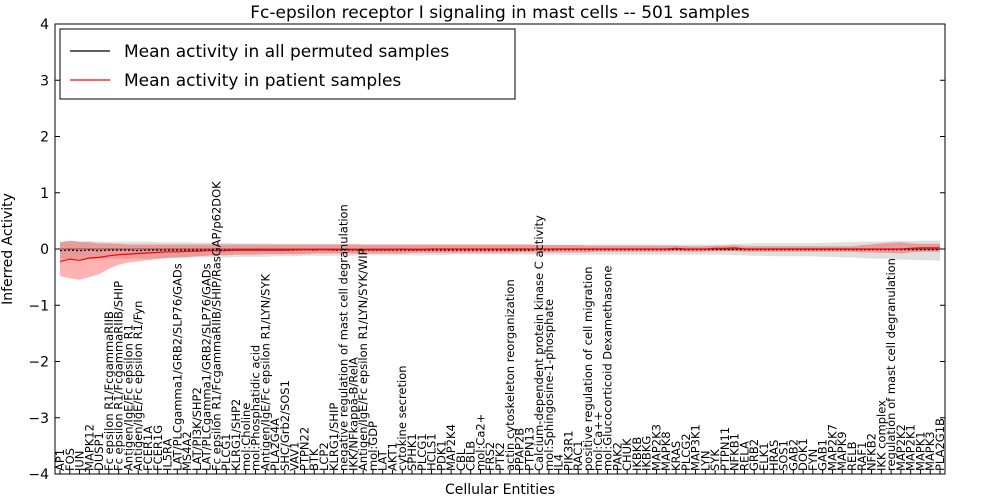  Describe the element at coordinates (148, 448) in the screenshot. I see `entity-label: FCER1A` at that location.